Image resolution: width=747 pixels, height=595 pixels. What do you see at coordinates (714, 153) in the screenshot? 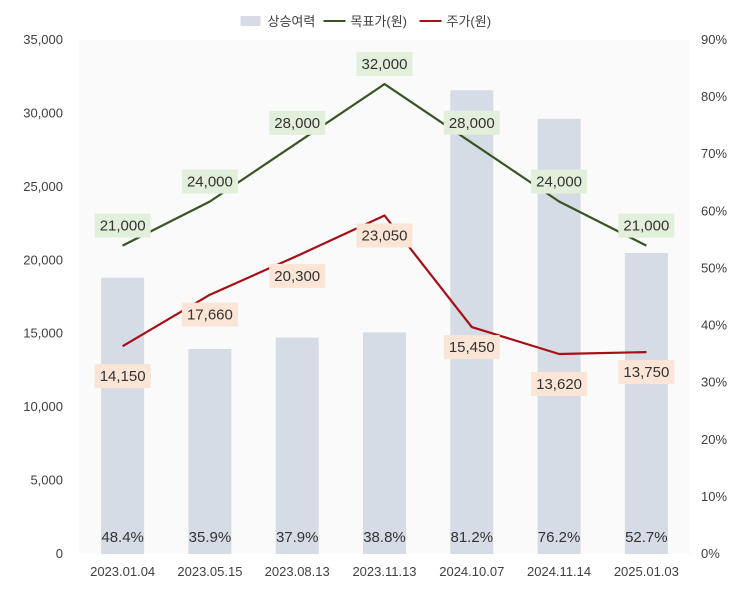
I see `right-tick-label: 70%` at bounding box center [714, 153].